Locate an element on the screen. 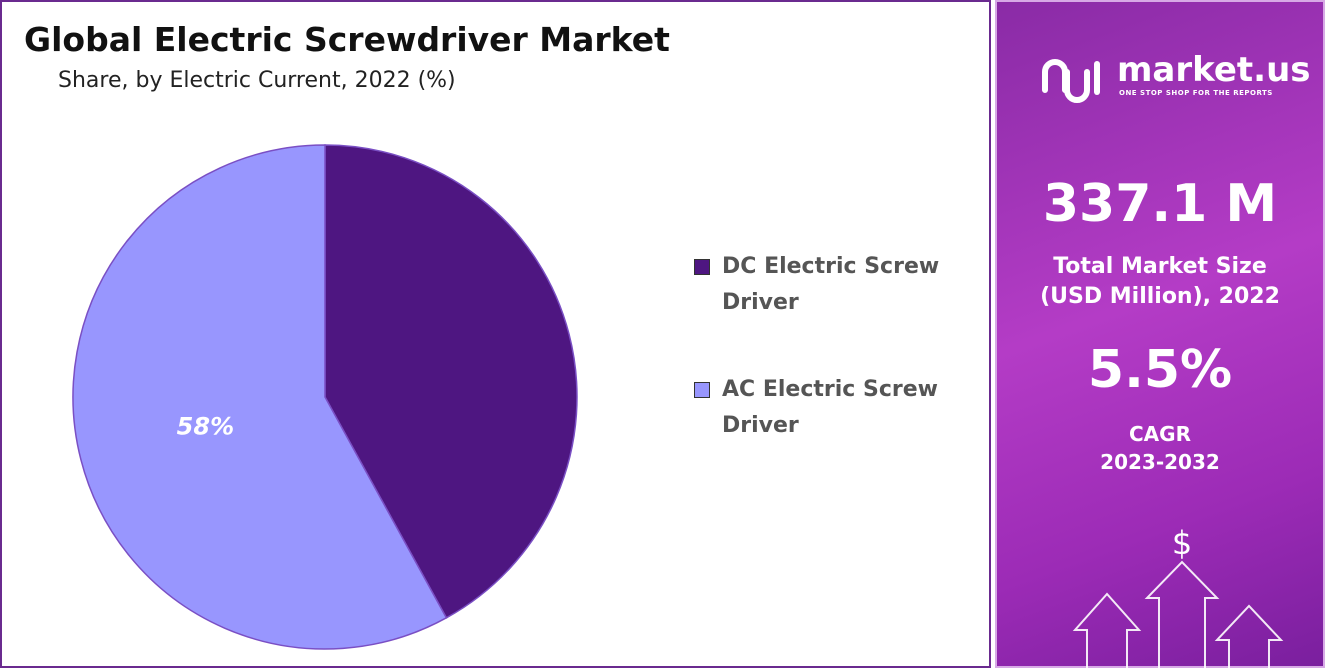  logo-tagline: ONE STOP SHOP FOR THE REPORTS is located at coordinates (1196, 93).